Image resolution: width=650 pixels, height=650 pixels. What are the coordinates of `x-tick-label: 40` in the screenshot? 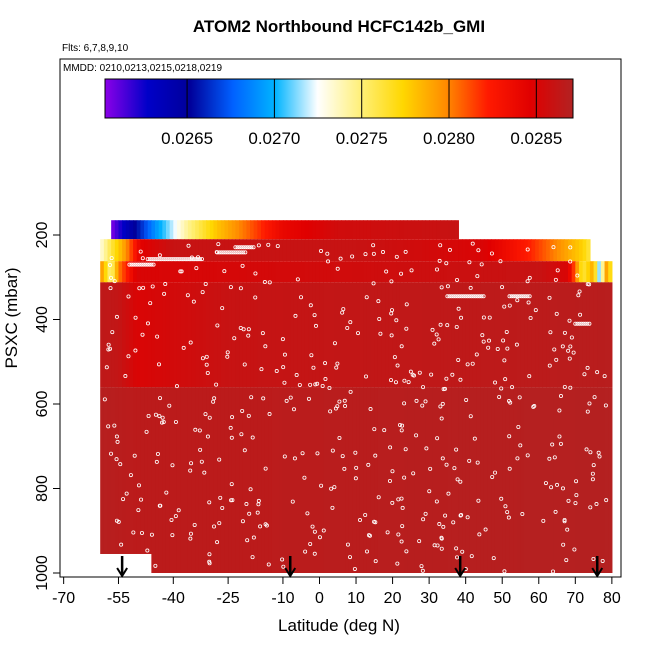 It's located at (466, 598).